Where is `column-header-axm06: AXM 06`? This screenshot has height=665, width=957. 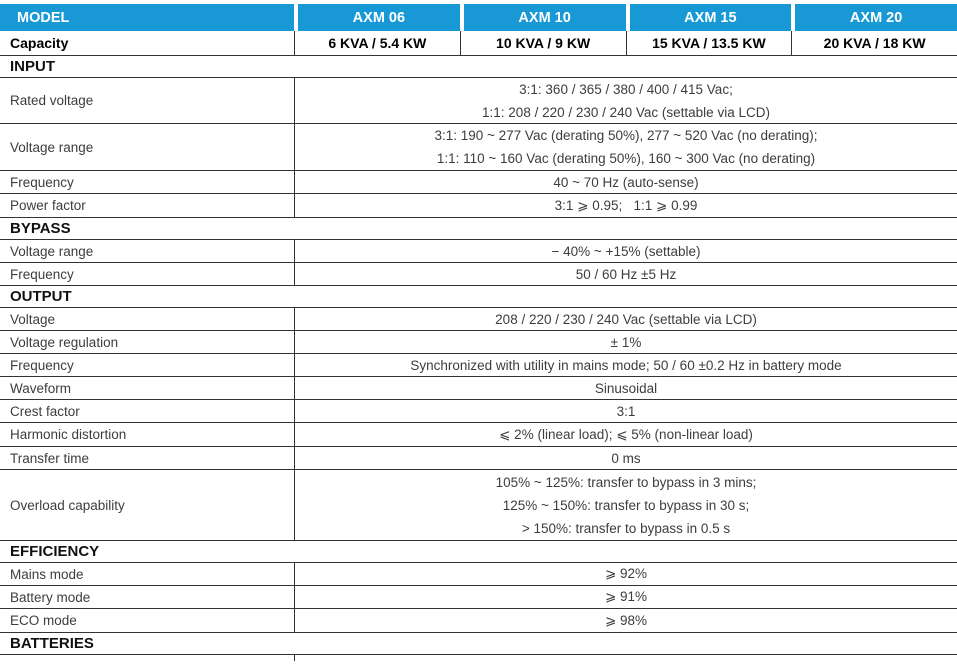
column-header-axm06: AXM 06 is located at coordinates (379, 17).